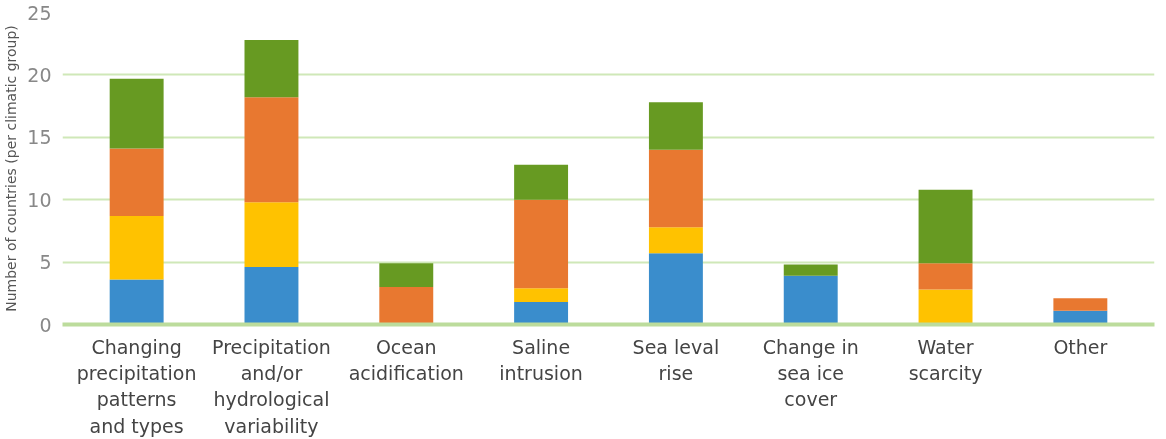 This screenshot has width=1166, height=439. I want to click on x-tick-label: Saline intrusion, so click(541, 359).